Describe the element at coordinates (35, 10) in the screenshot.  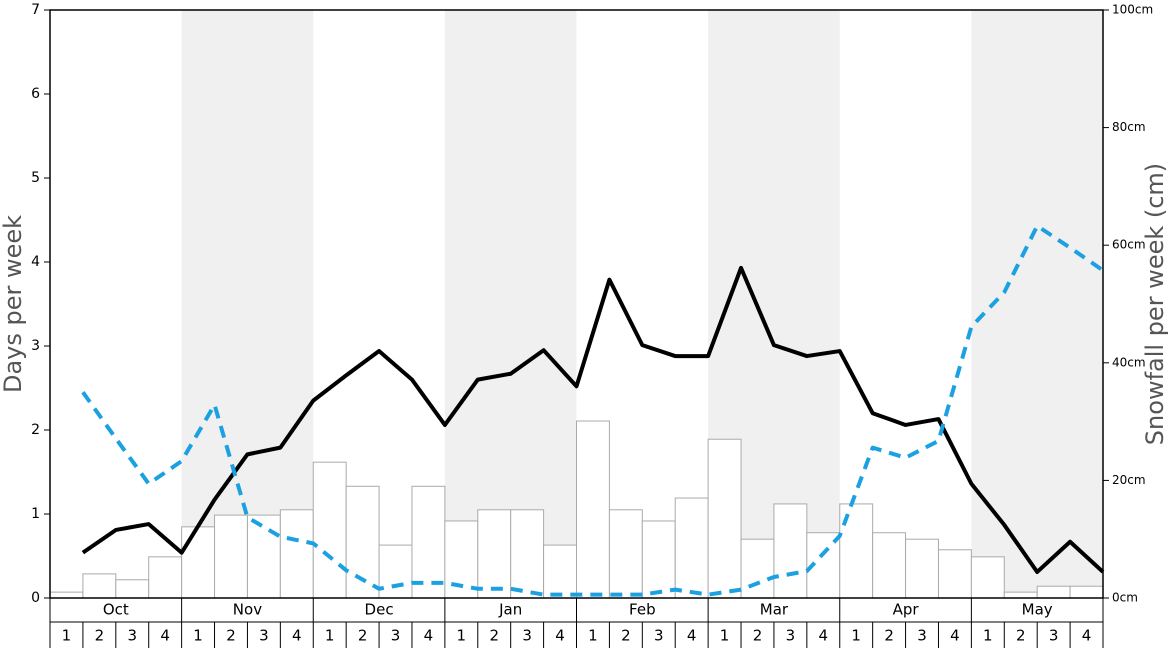
I see `y-tick-label: 7` at that location.